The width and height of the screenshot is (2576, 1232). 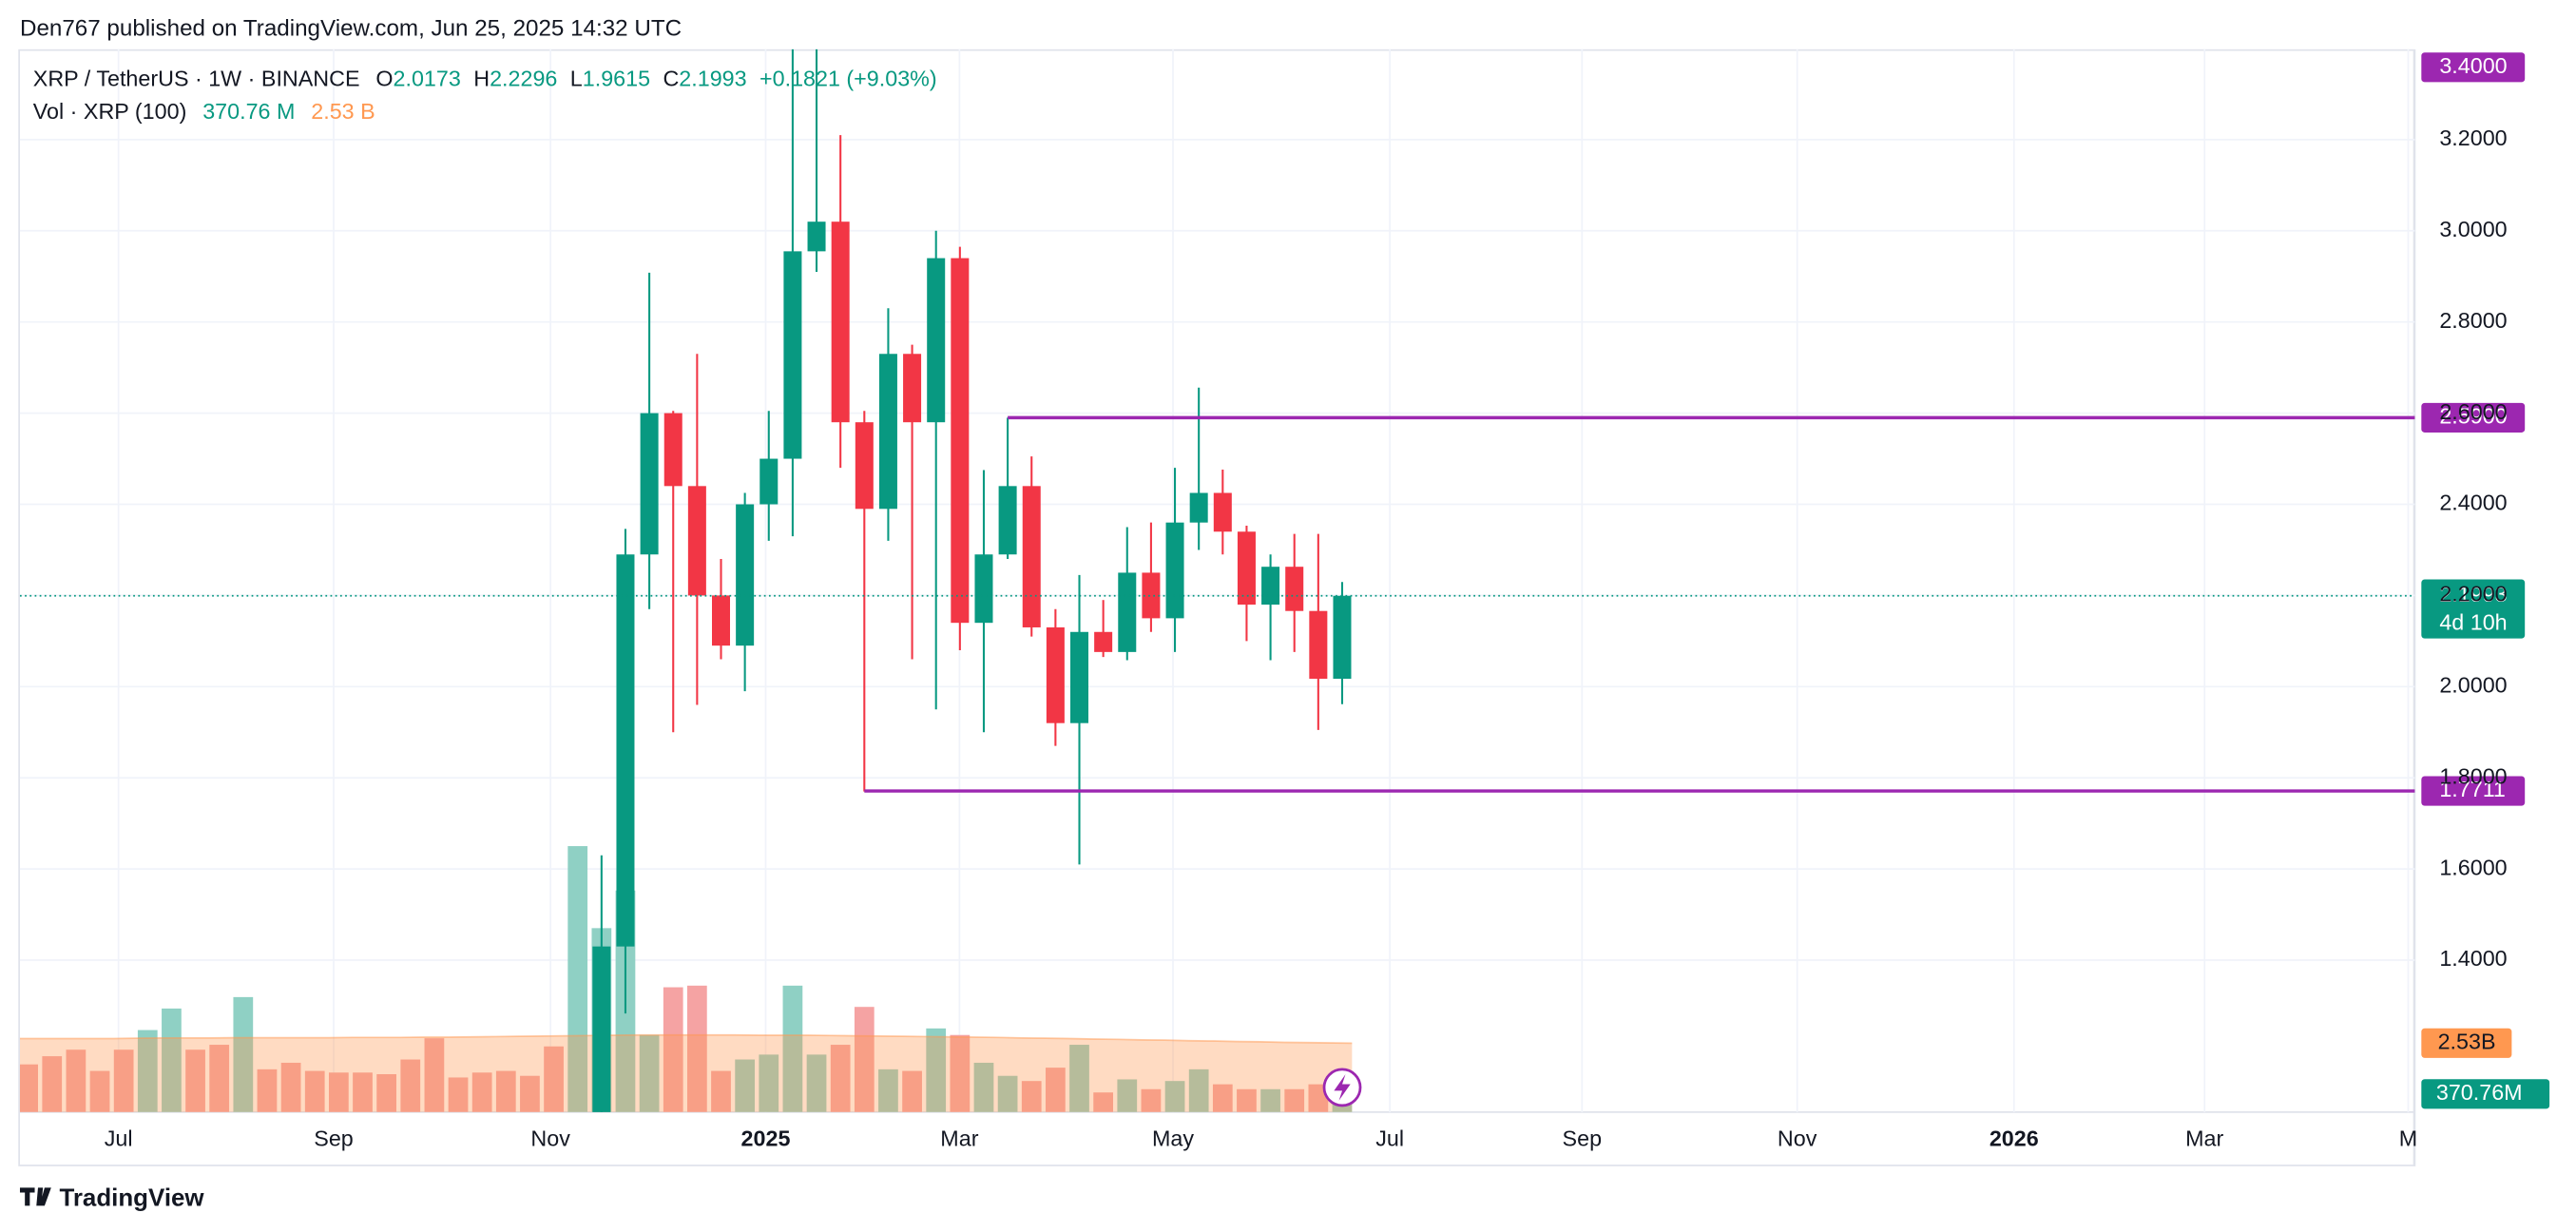 I want to click on y-tick-label: 1.4000, so click(x=2473, y=958).